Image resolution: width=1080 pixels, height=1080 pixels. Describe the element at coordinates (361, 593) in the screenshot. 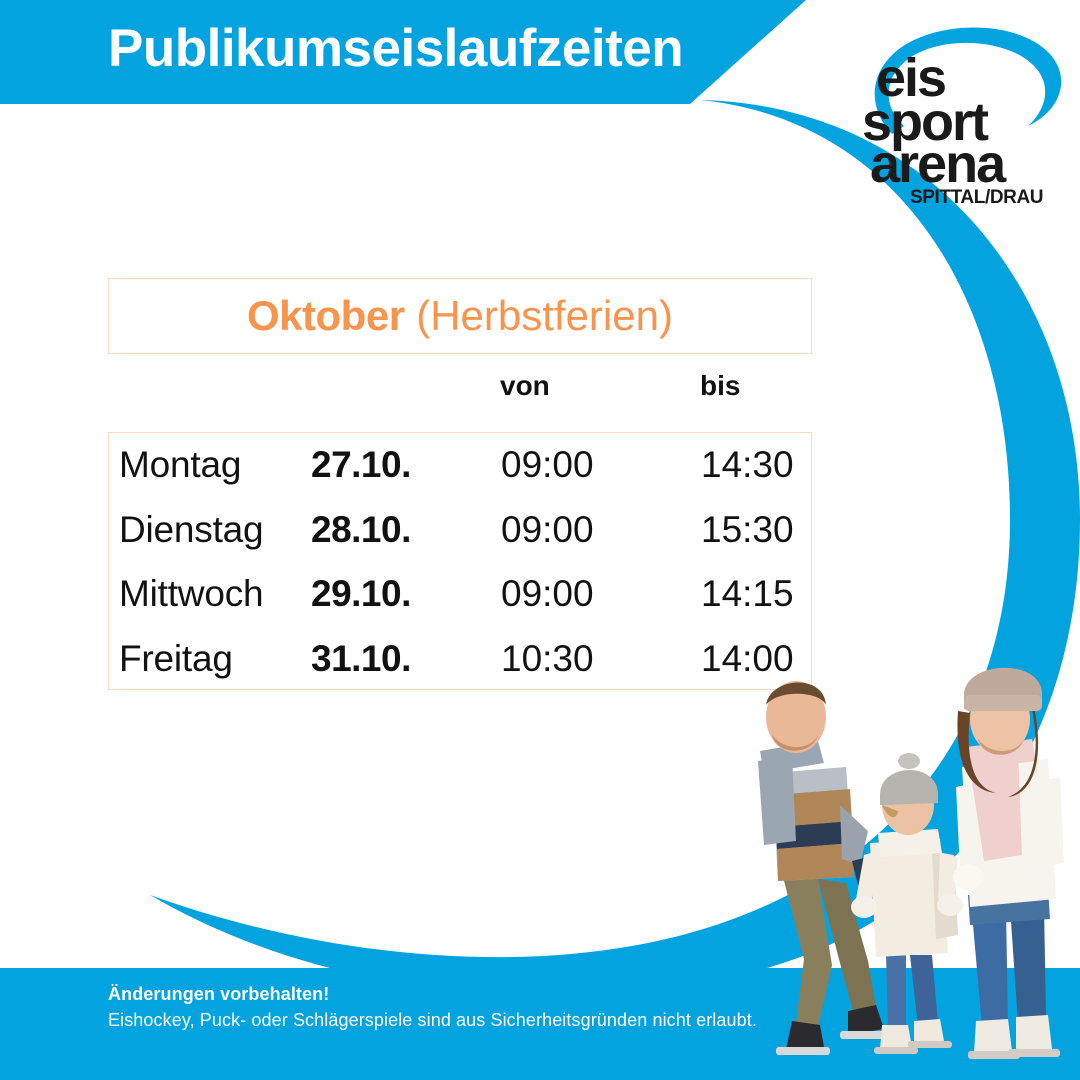

I see `cell-date: 29.10.` at that location.